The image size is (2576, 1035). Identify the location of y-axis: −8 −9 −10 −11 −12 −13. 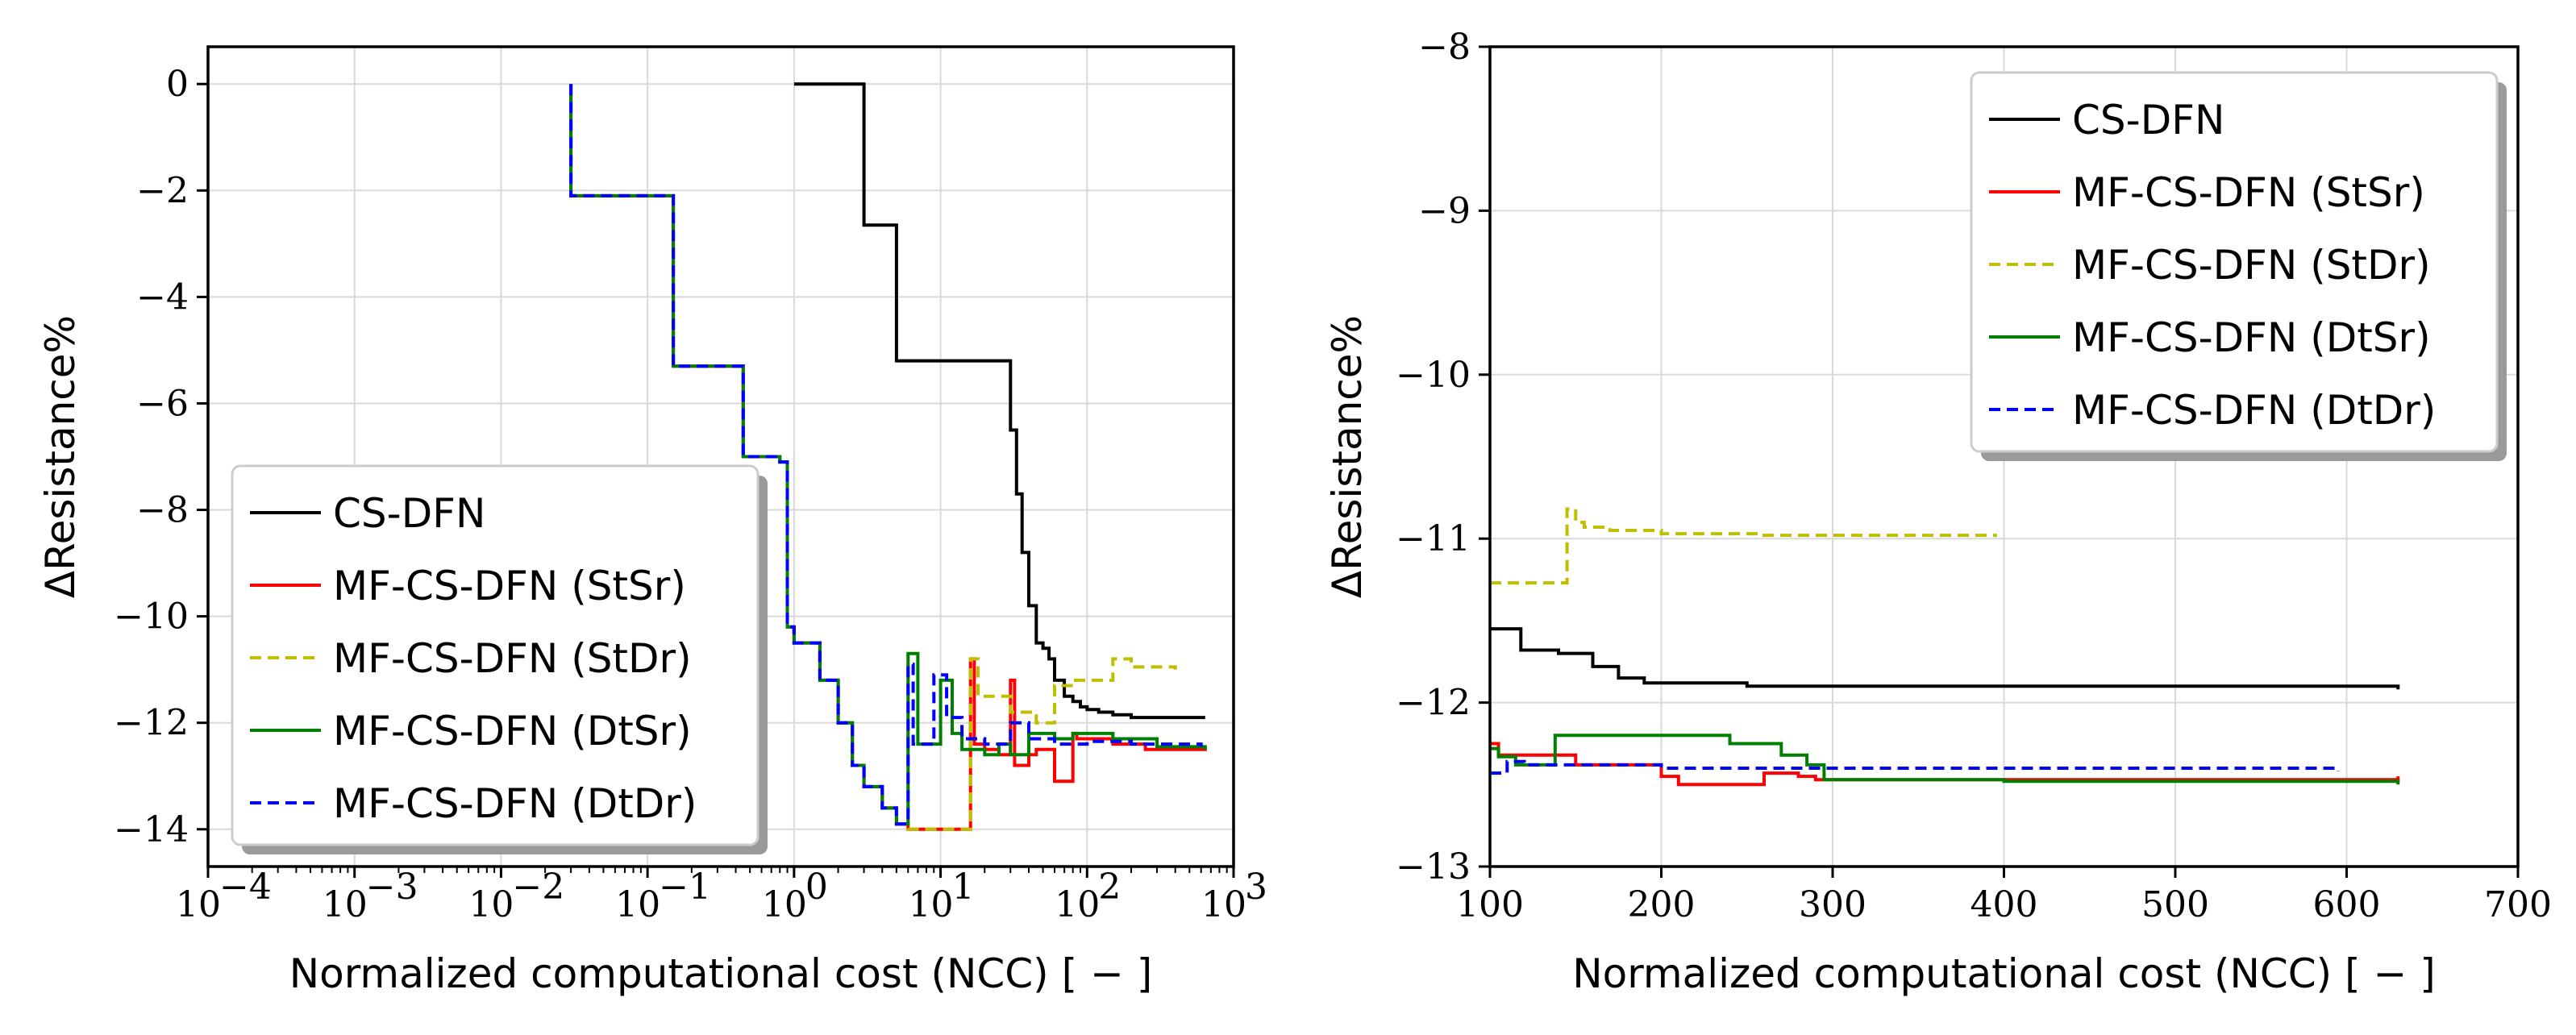
(1443, 457).